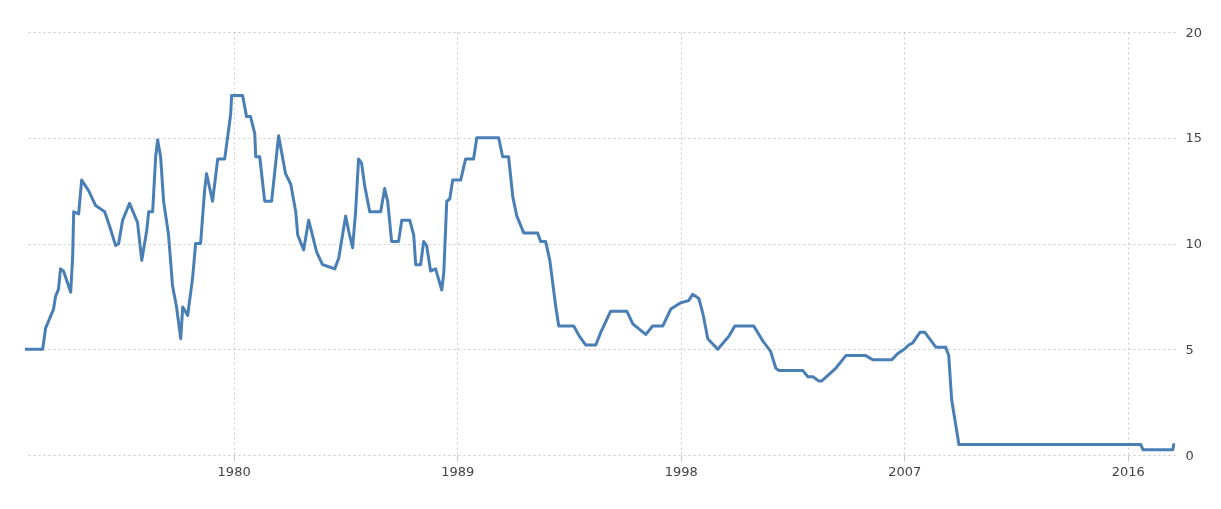 The width and height of the screenshot is (1221, 509). Describe the element at coordinates (1189, 455) in the screenshot. I see `y-tick-label: 0` at that location.